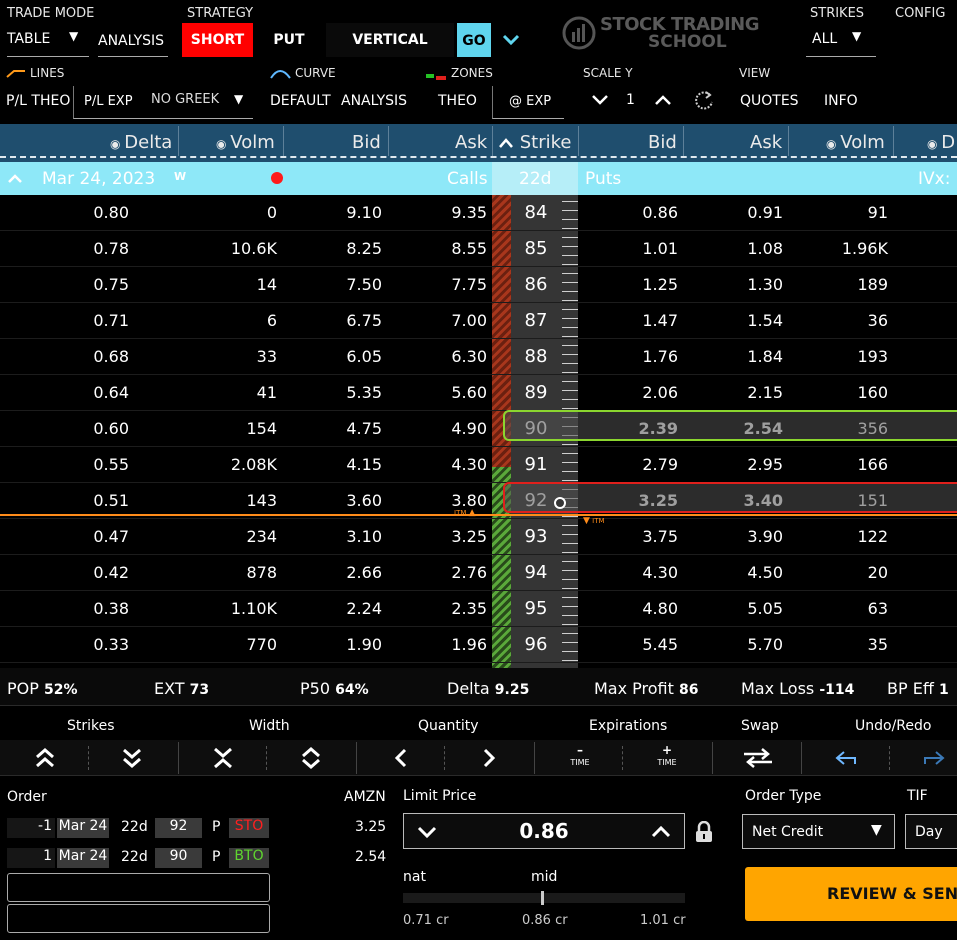  What do you see at coordinates (469, 608) in the screenshot?
I see `call-ask: 2.35` at bounding box center [469, 608].